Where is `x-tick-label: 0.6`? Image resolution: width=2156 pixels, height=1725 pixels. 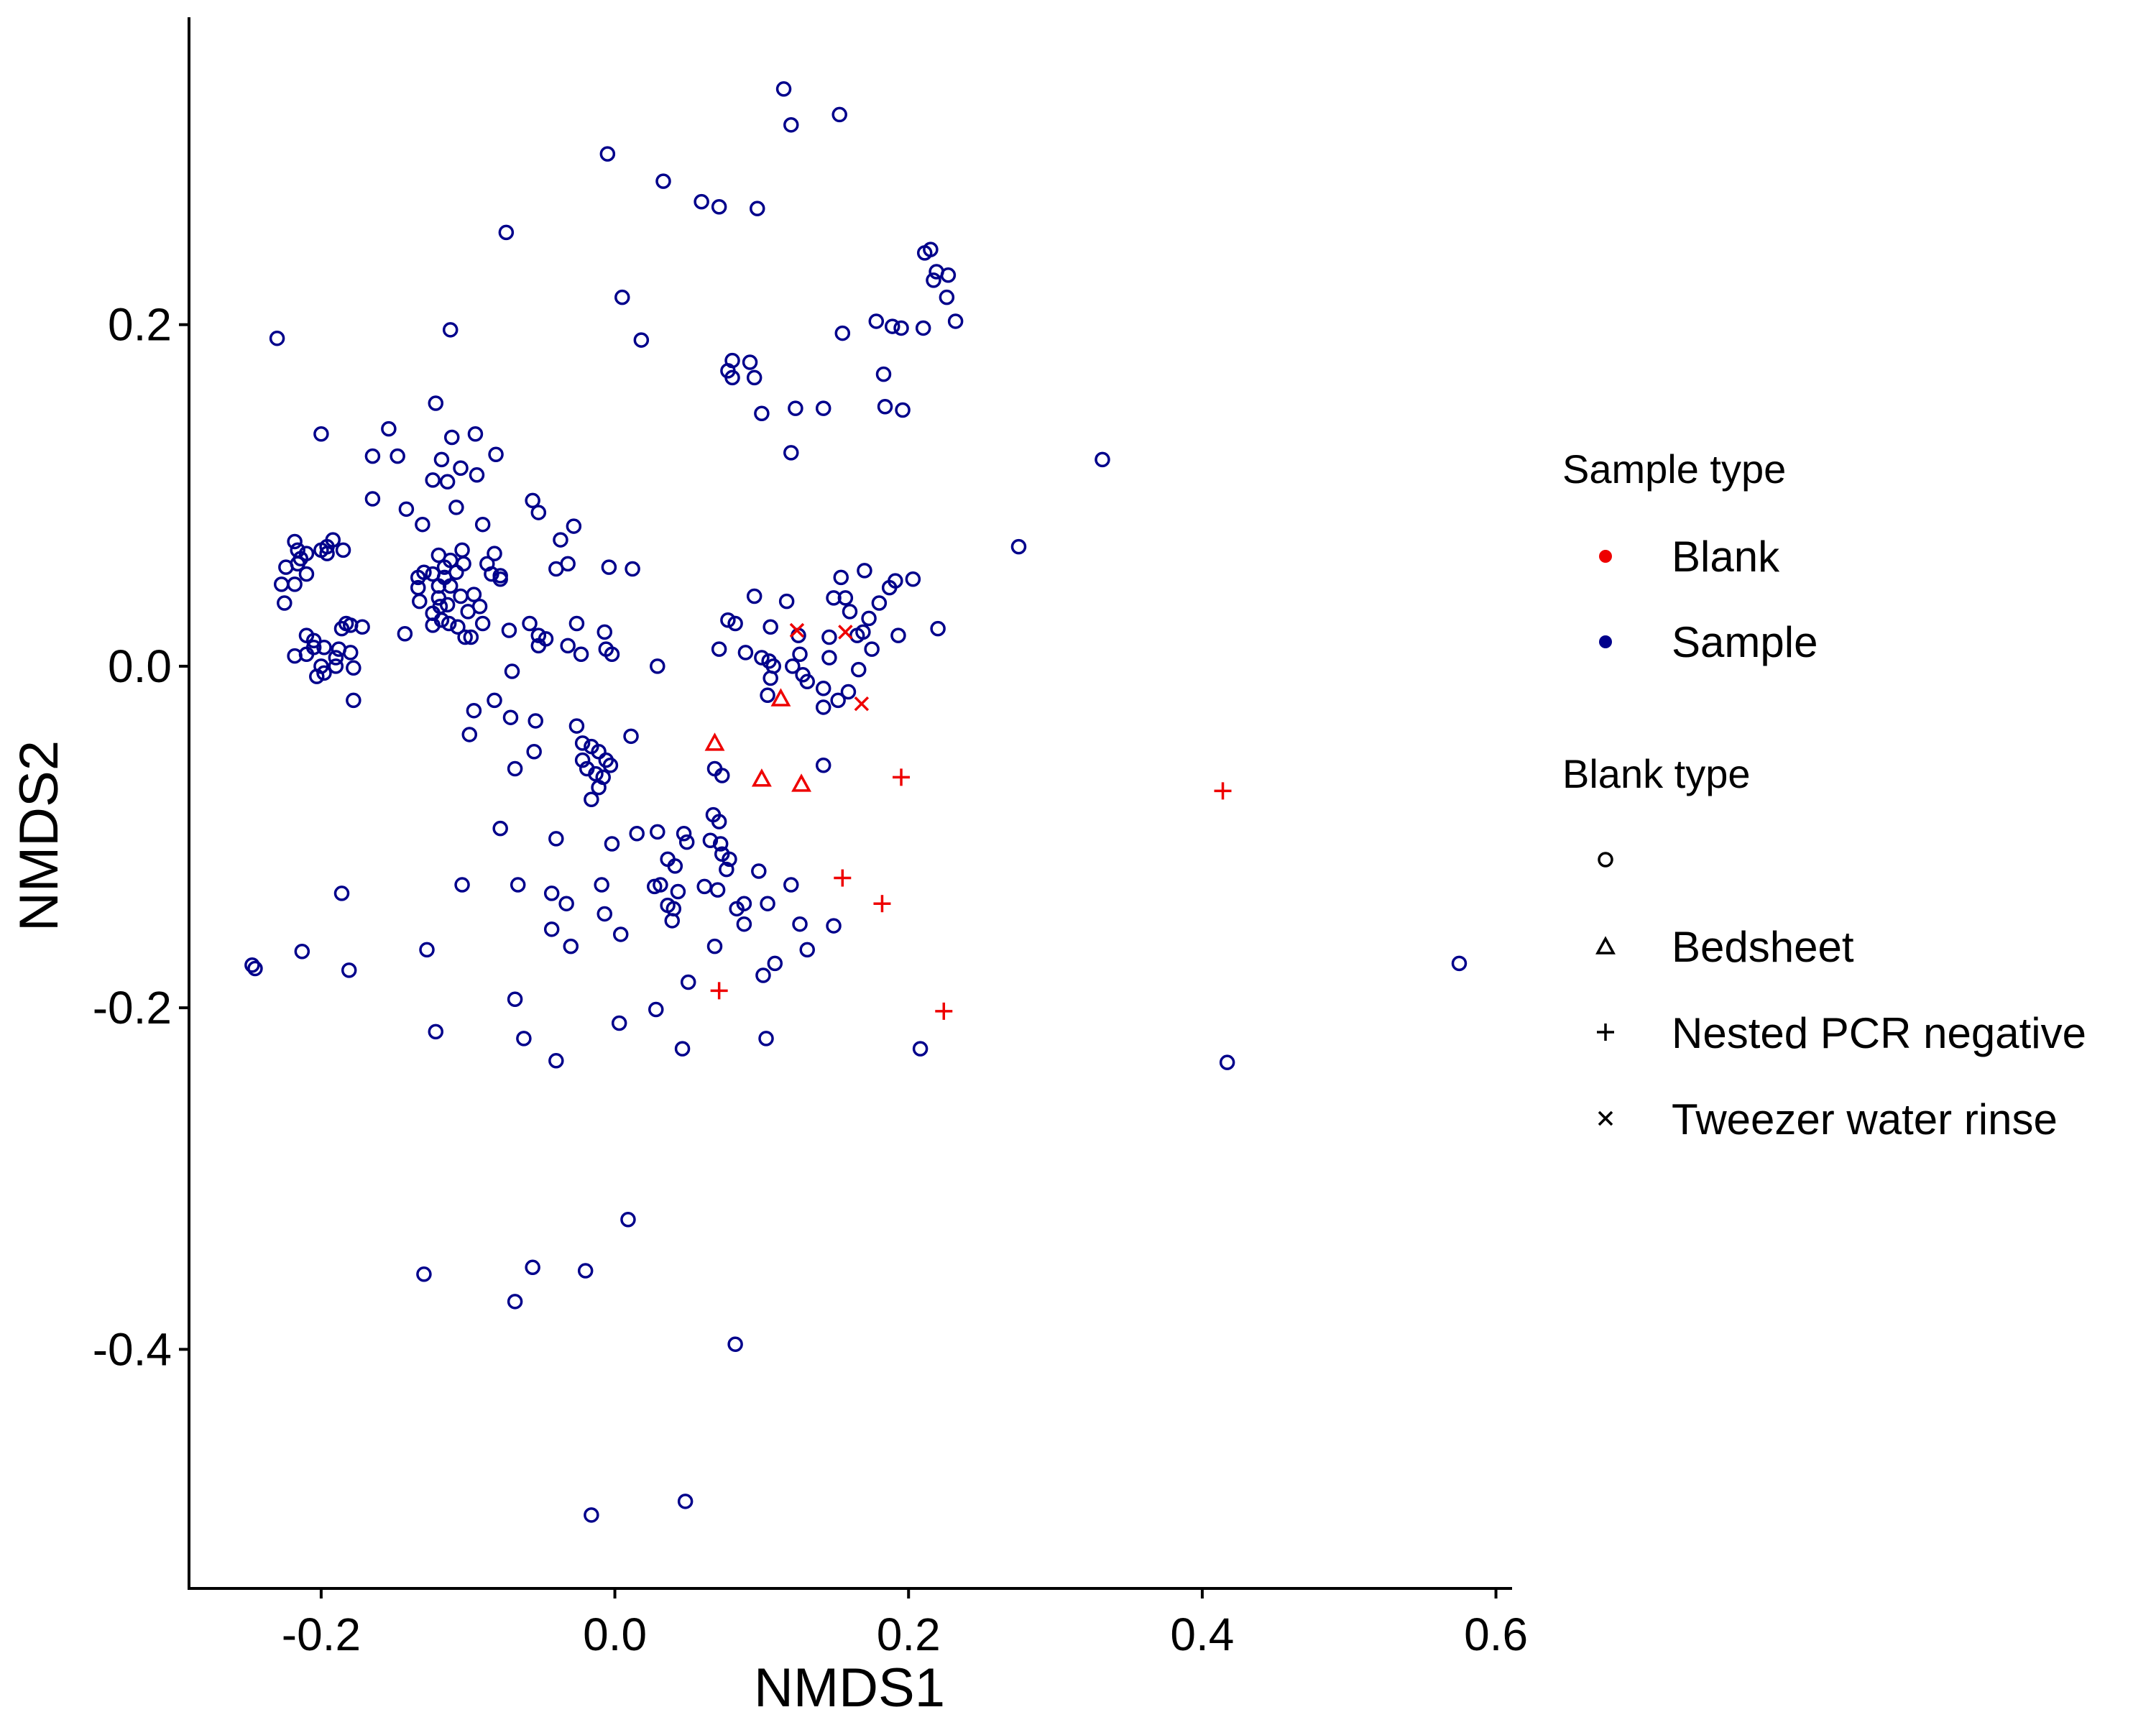 x-tick-label: 0.6 is located at coordinates (1496, 1634).